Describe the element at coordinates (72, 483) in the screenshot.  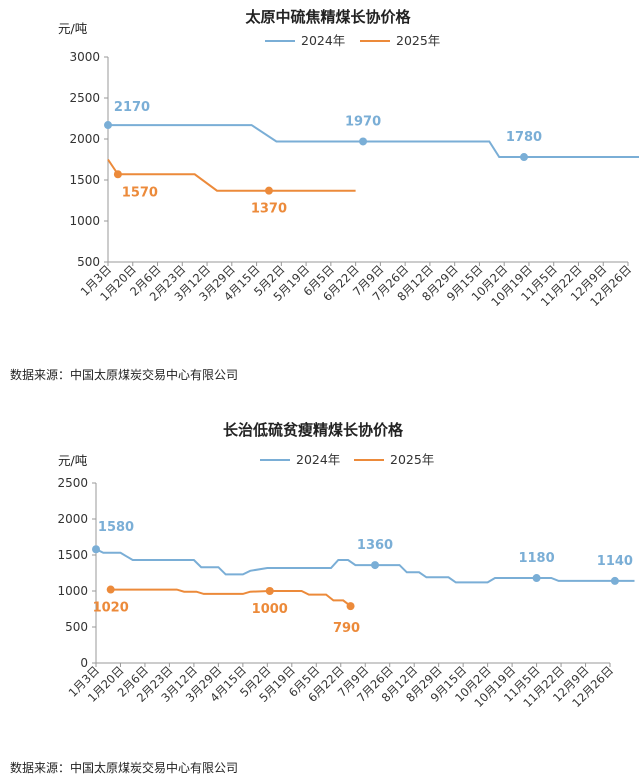
I see `chart-2-y-tick-label: 2500` at that location.